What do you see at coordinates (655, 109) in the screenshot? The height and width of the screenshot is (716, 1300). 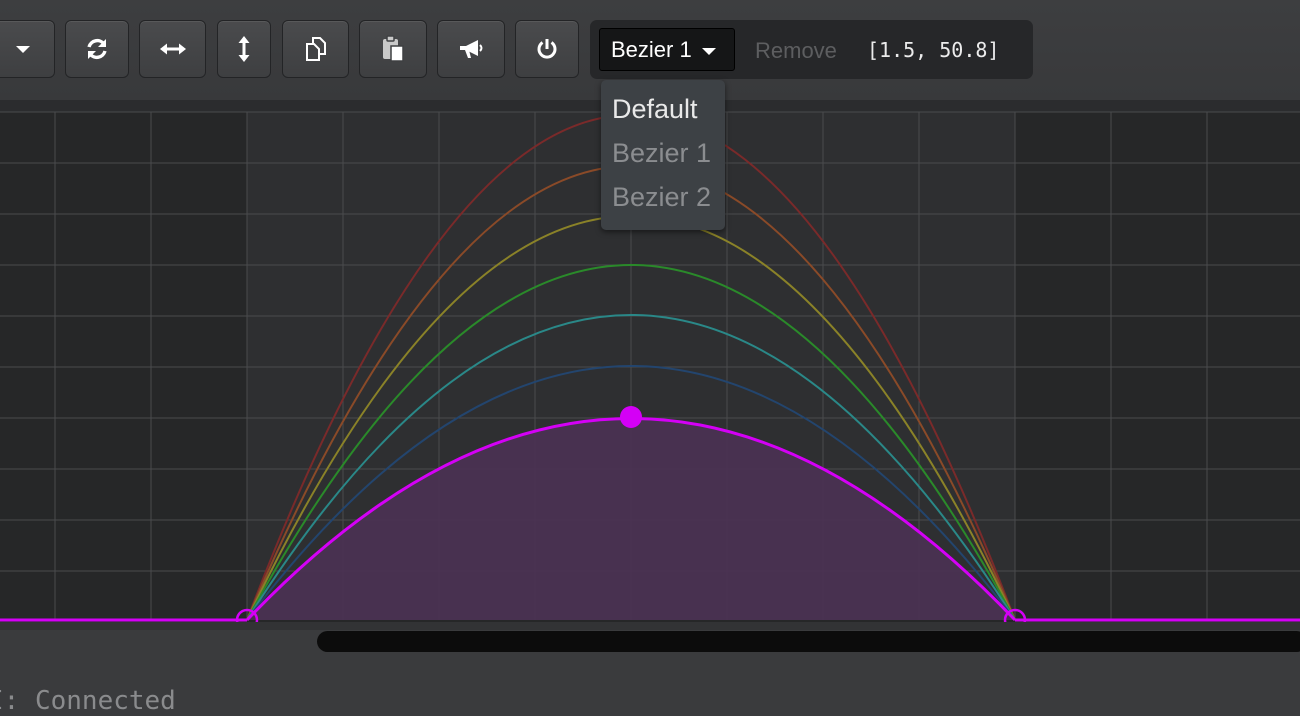 I see `dropdown-option-default: Default` at bounding box center [655, 109].